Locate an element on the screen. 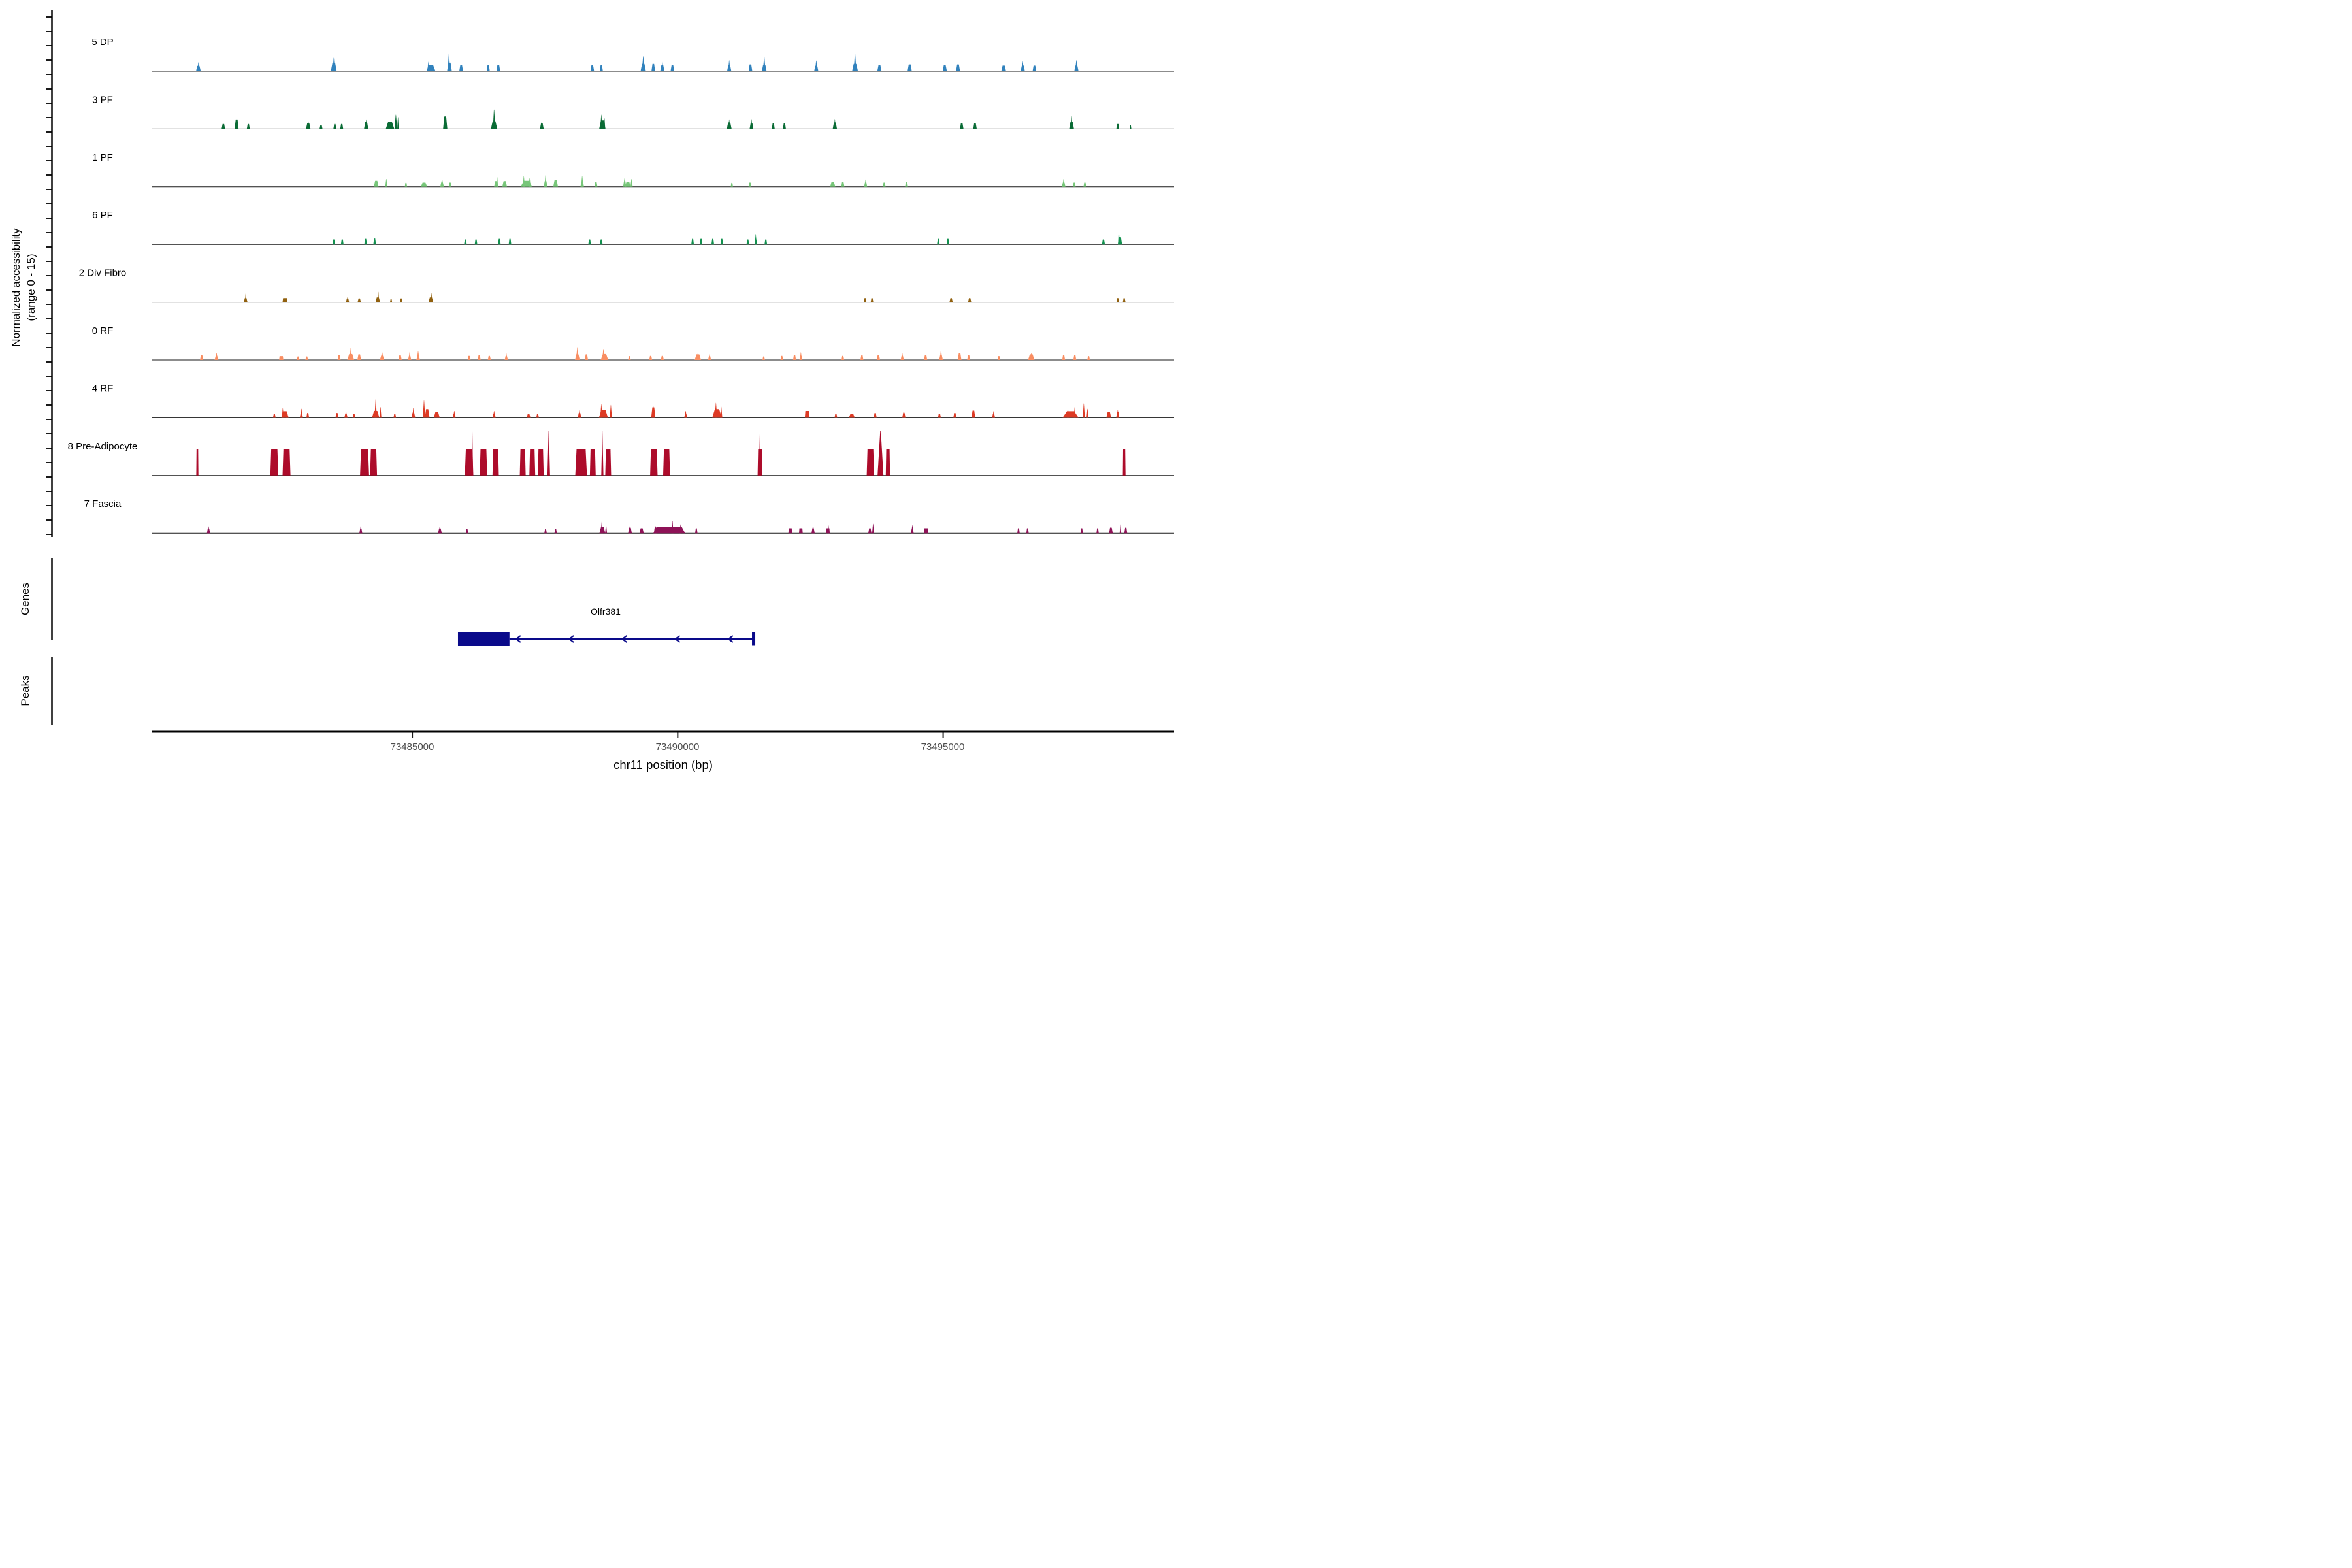 The width and height of the screenshot is (2352, 1568). peaks-panel-label: Peaks is located at coordinates (25, 690).